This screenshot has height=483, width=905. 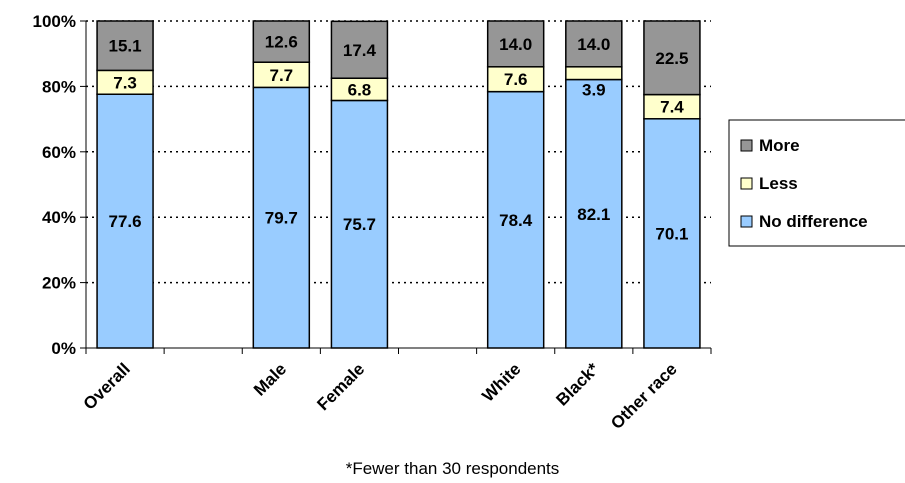 I want to click on legend-swatch-no-difference, so click(x=746, y=221).